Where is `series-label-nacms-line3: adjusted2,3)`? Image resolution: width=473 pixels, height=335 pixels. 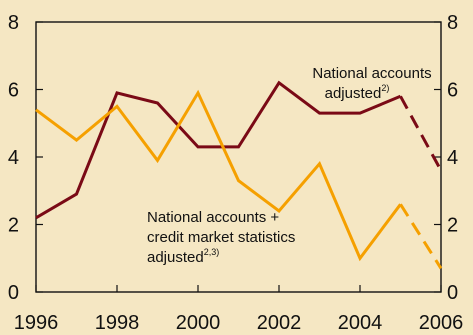
series-label-nacms-line3: adjusted2,3) is located at coordinates (183, 256).